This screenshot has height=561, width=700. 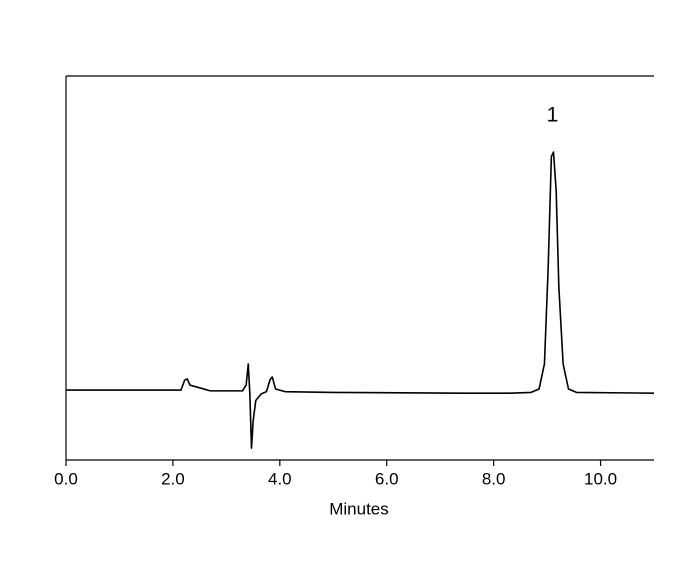 I want to click on x-tick-label: 10.0, so click(x=600, y=478).